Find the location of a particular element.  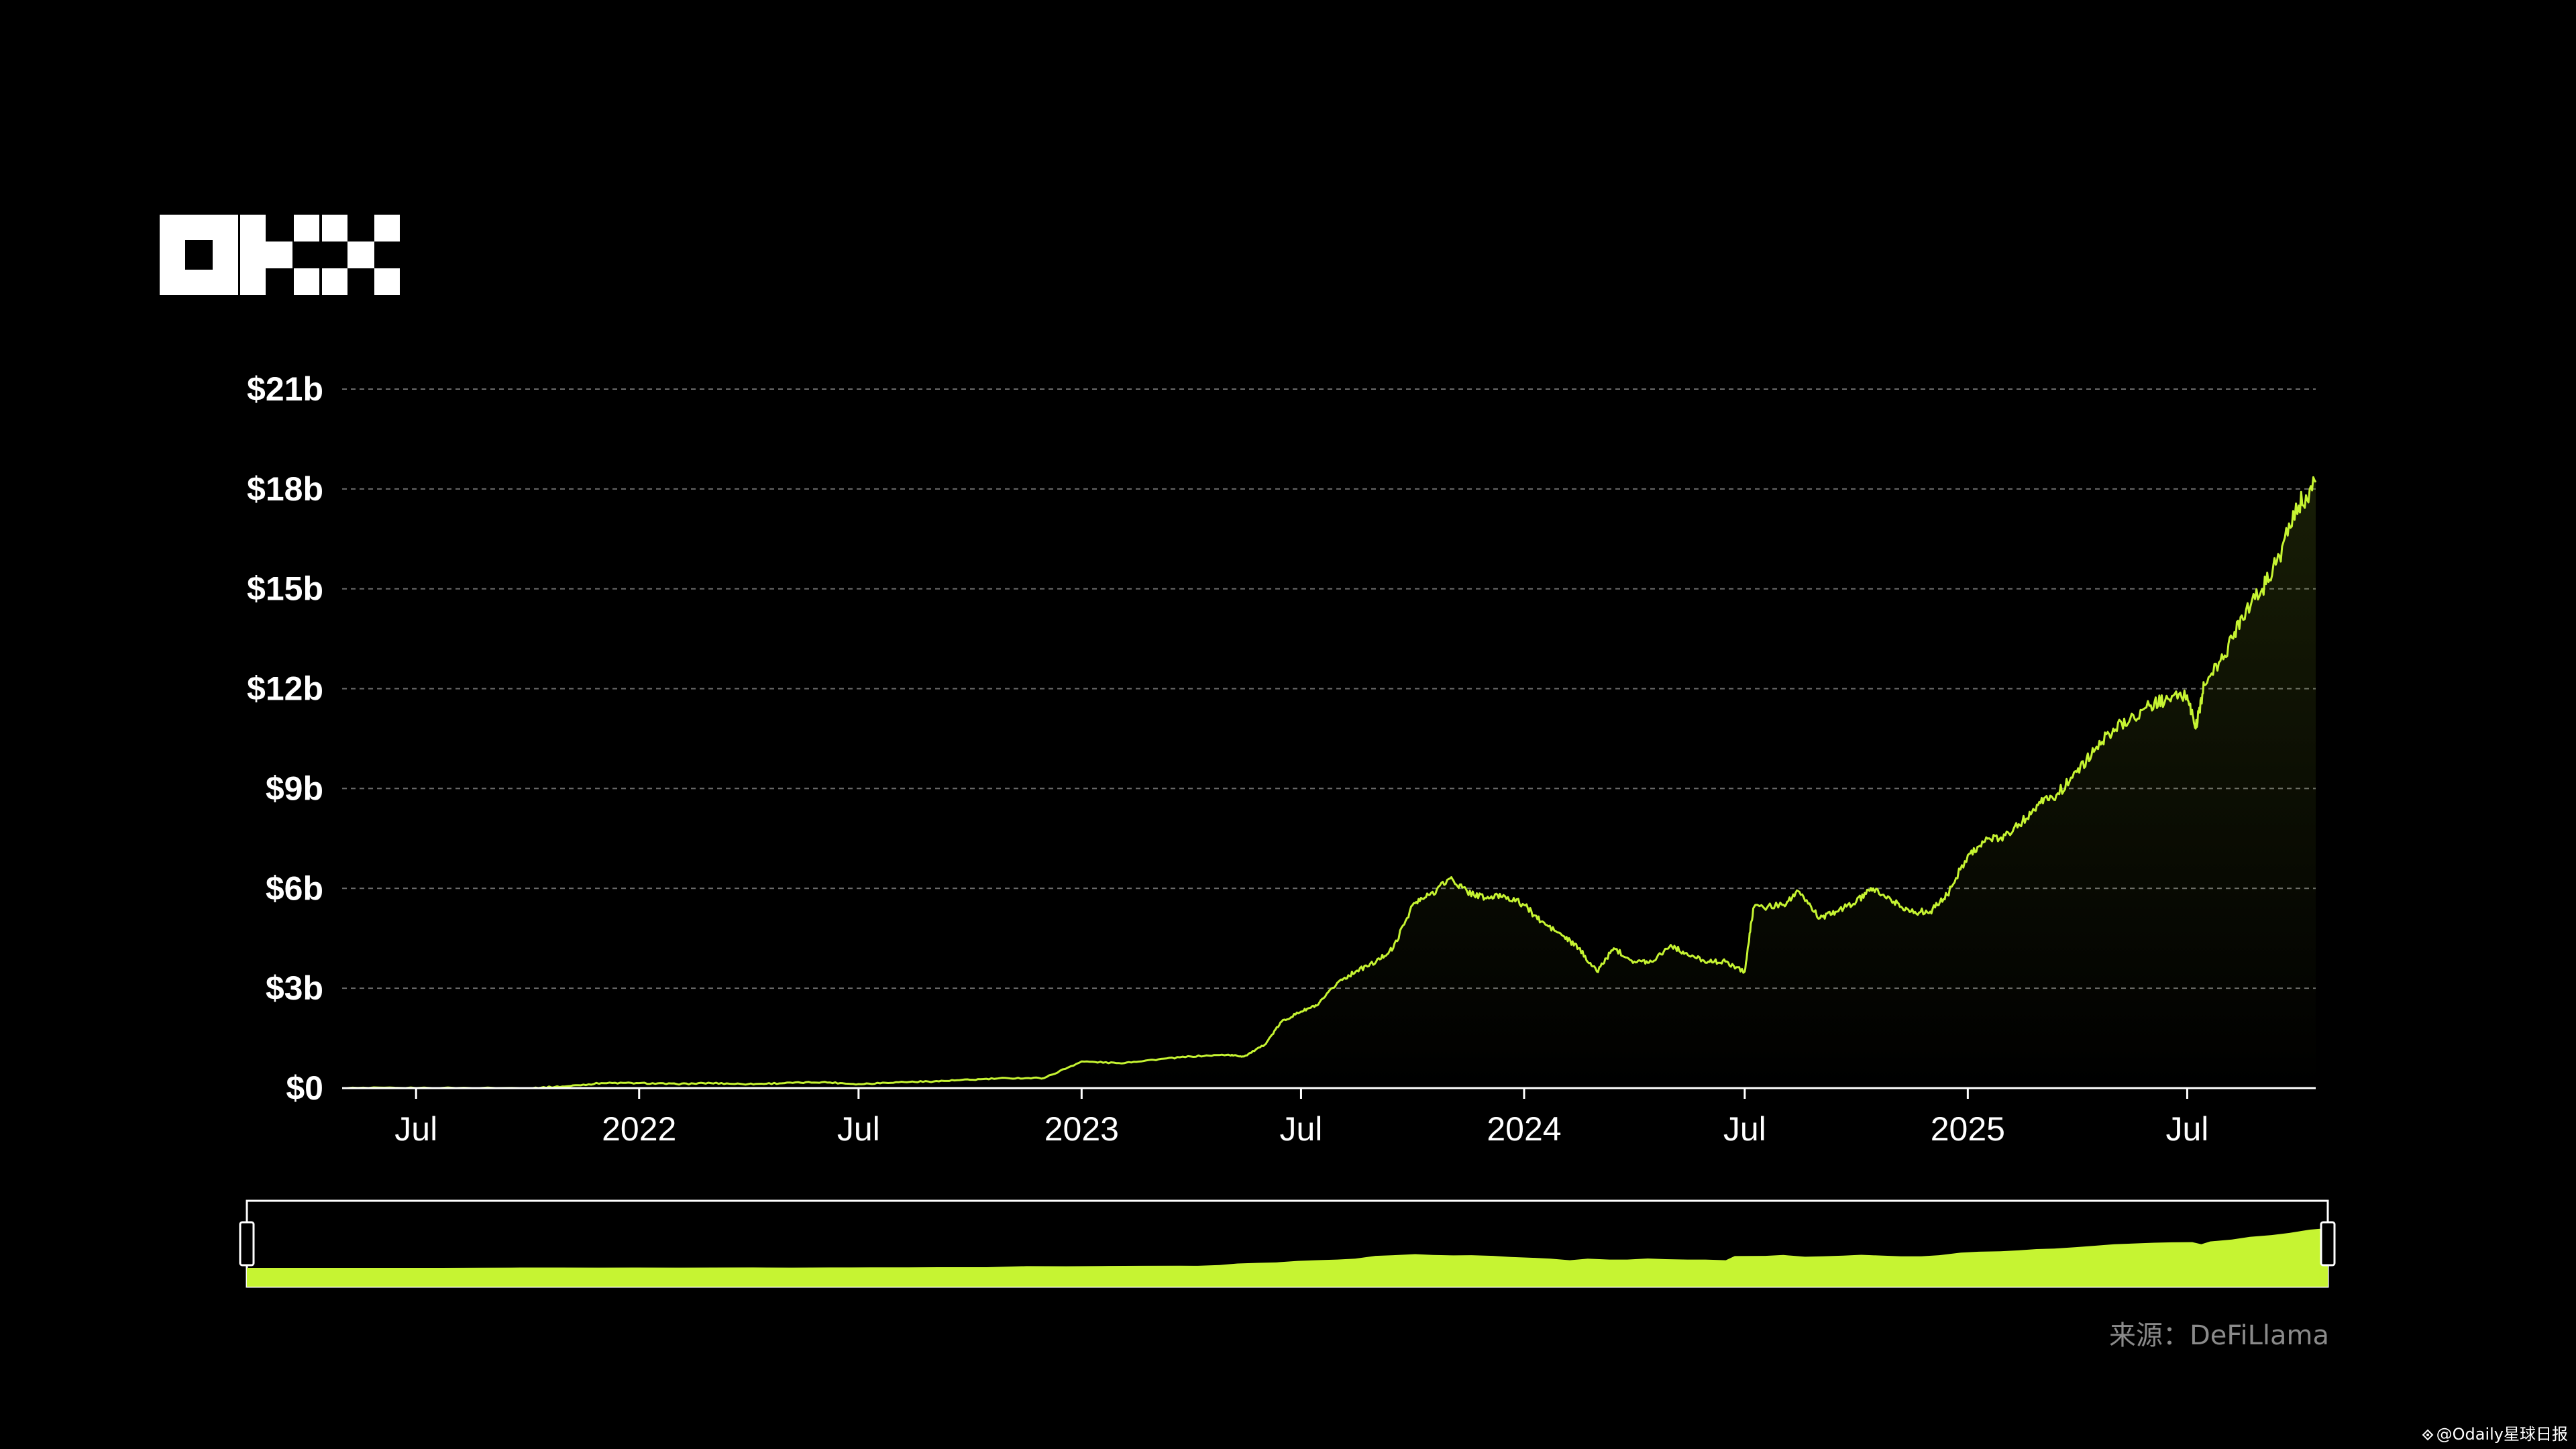

source-name: DeFiLlama is located at coordinates (2259, 1335).